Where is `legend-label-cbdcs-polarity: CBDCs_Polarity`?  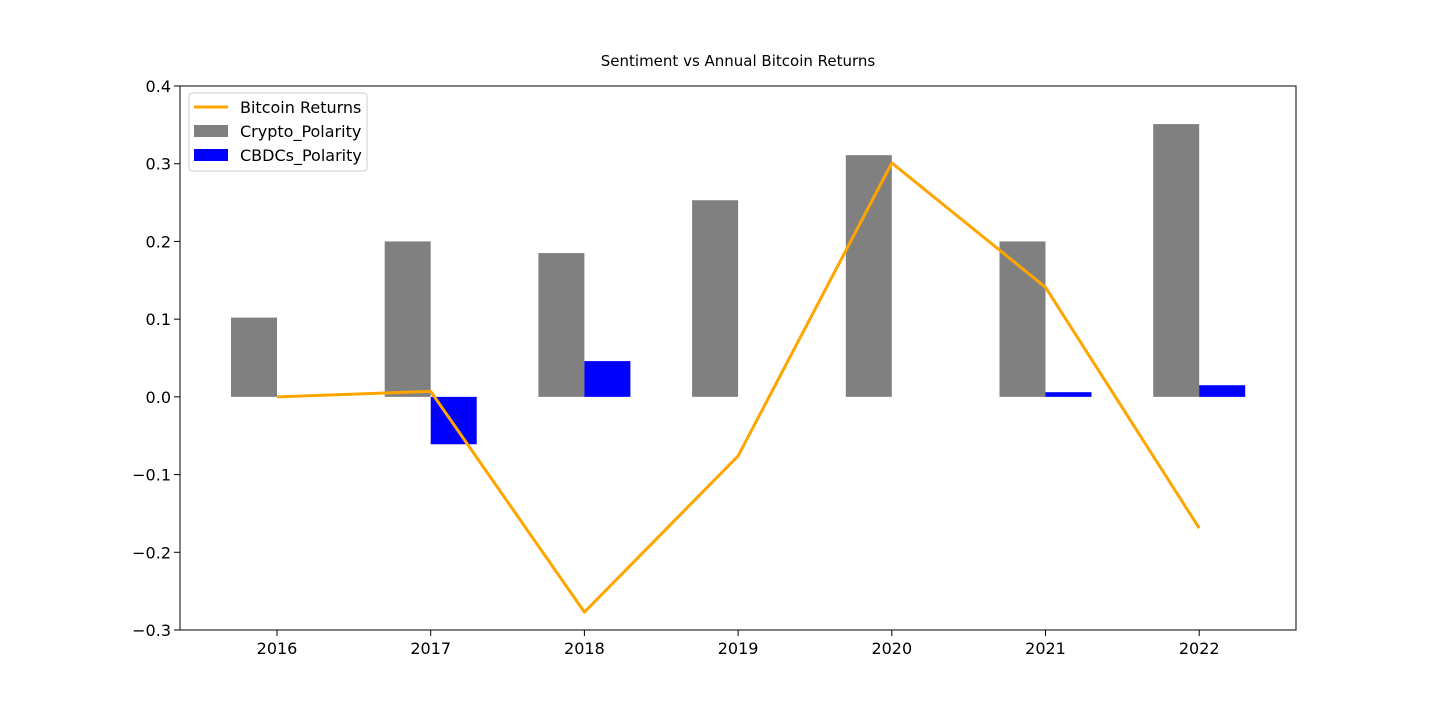
legend-label-cbdcs-polarity: CBDCs_Polarity is located at coordinates (301, 156).